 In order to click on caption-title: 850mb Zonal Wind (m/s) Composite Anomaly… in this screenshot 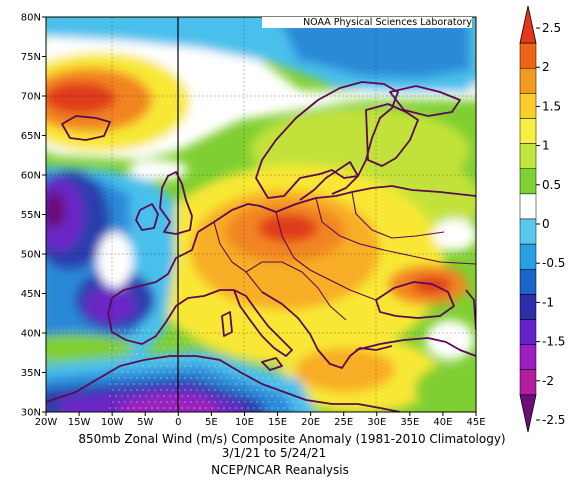, I will do `click(292, 439)`.